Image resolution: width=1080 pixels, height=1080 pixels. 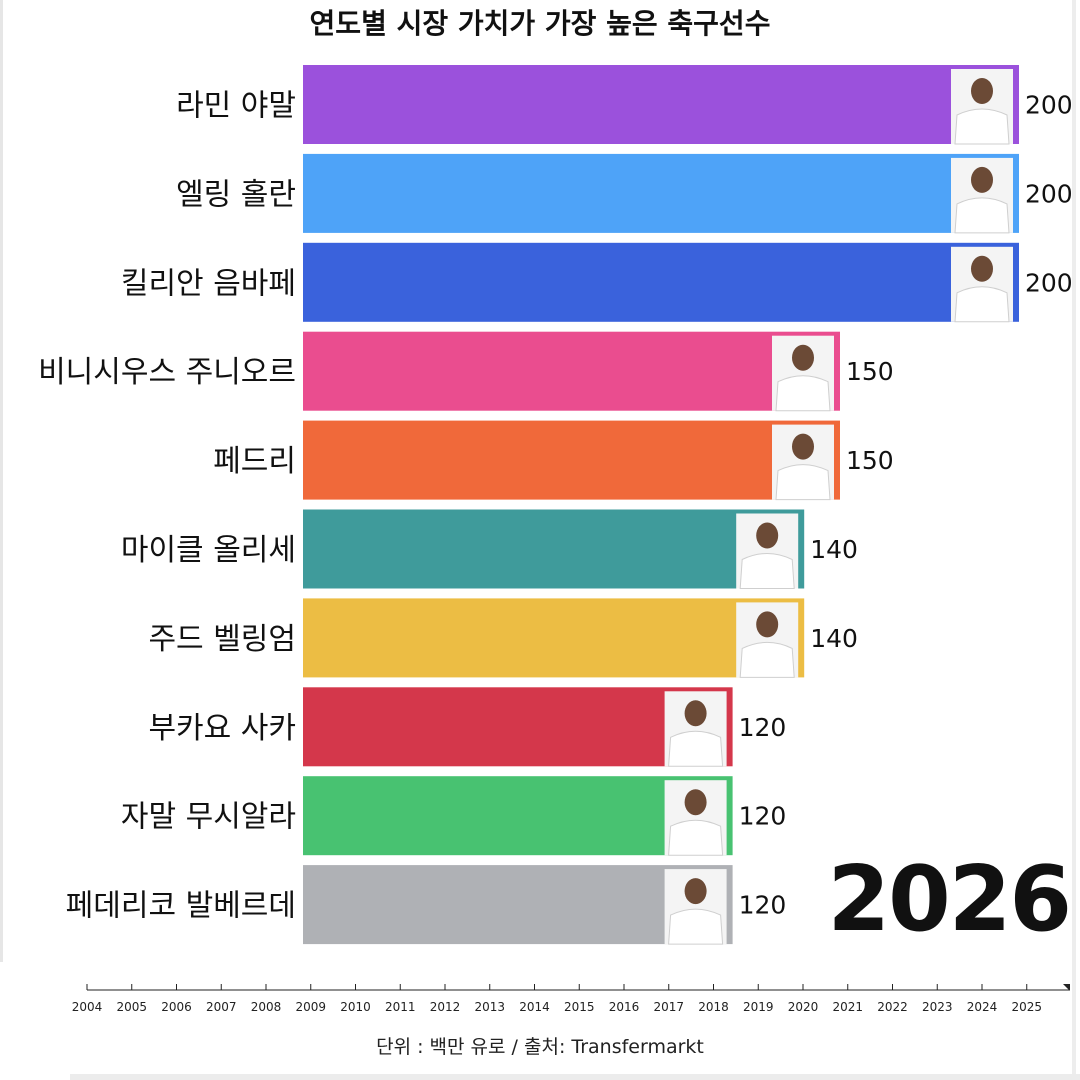 What do you see at coordinates (892, 1007) in the screenshot?
I see `timeline-tick-label: 2022` at bounding box center [892, 1007].